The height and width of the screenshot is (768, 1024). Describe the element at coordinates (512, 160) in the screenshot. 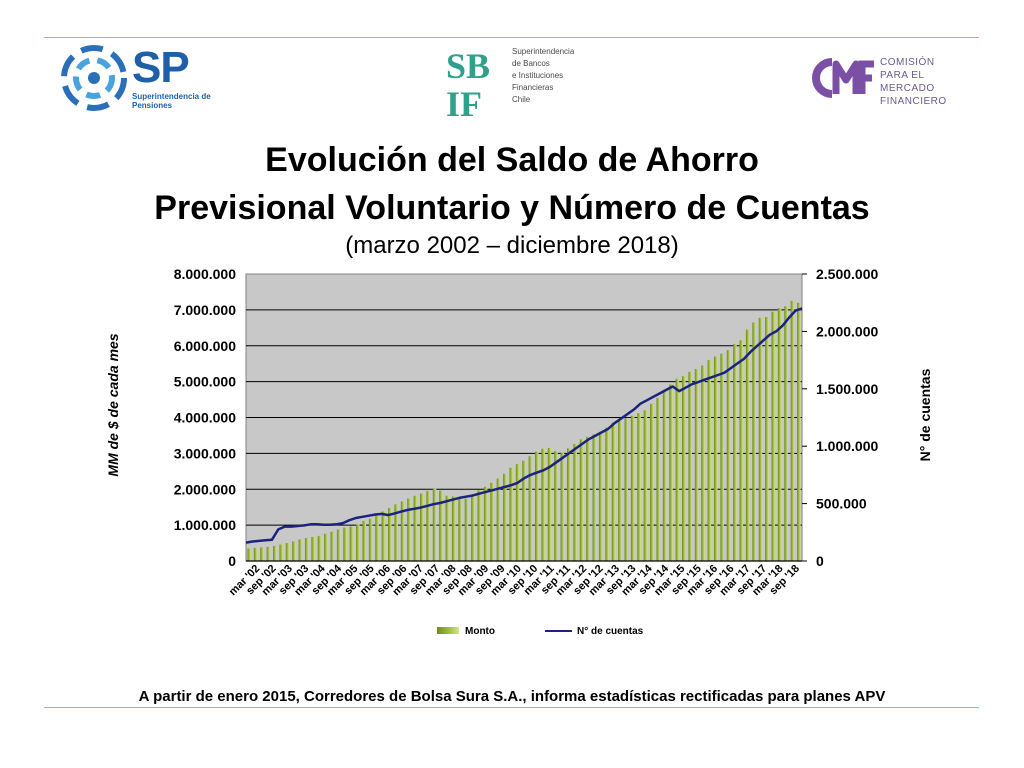

I see `page-title-line1: Evolución del Saldo de Ahorro` at that location.